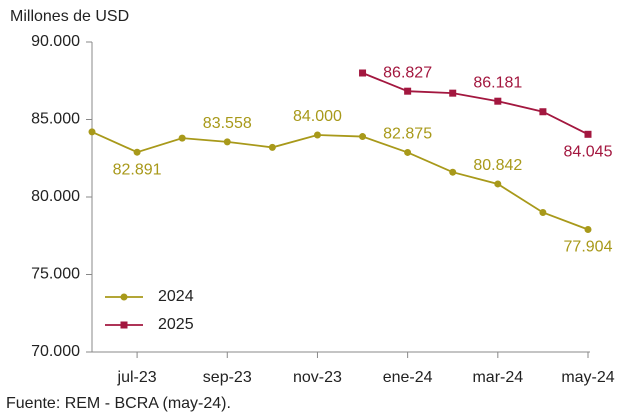 The width and height of the screenshot is (632, 420). I want to click on legend-label: 2025, so click(176, 324).